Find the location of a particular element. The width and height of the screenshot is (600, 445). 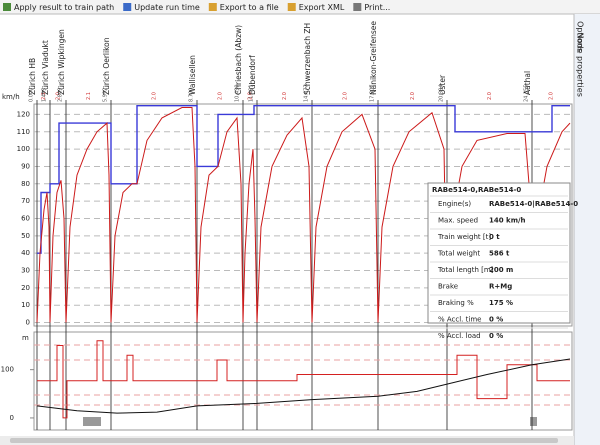

side-tab: Node properties is located at coordinates (580, 65).